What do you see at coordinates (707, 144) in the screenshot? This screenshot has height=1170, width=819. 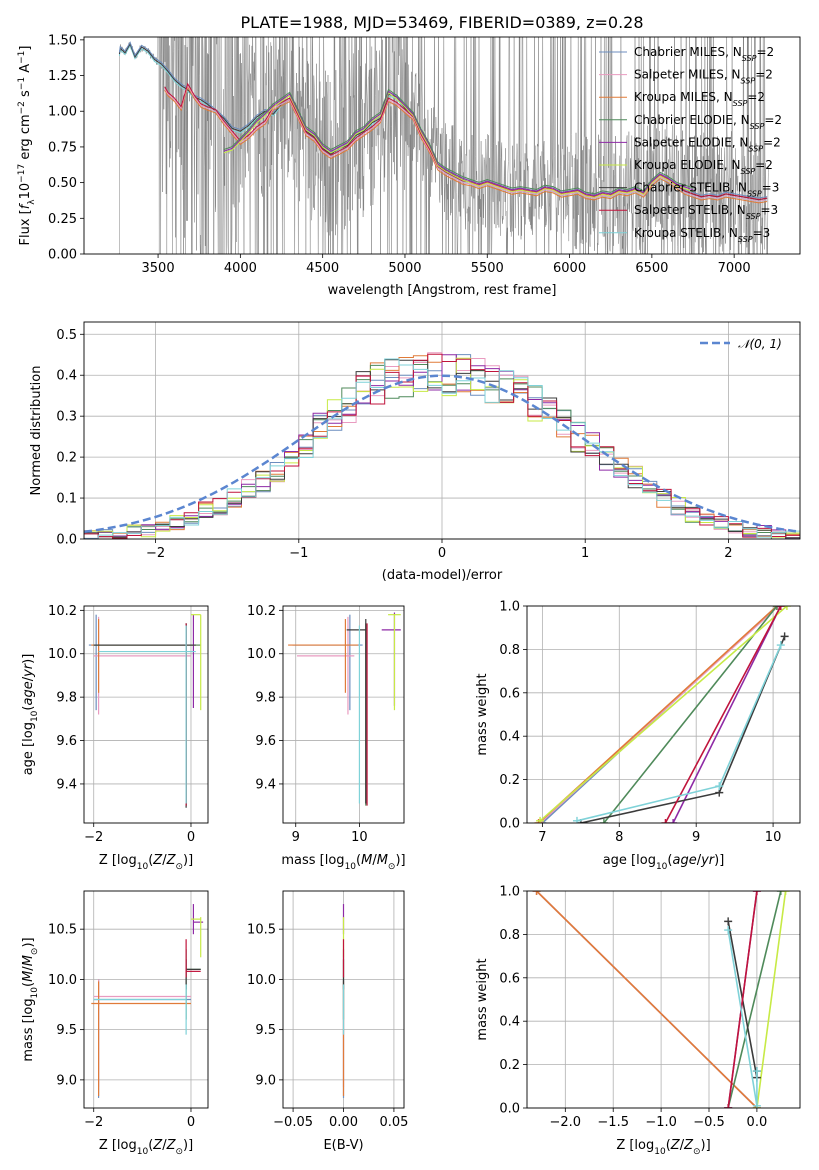 I see `legend-entry: Salpeter ELODIE, NSSP=2` at bounding box center [707, 144].